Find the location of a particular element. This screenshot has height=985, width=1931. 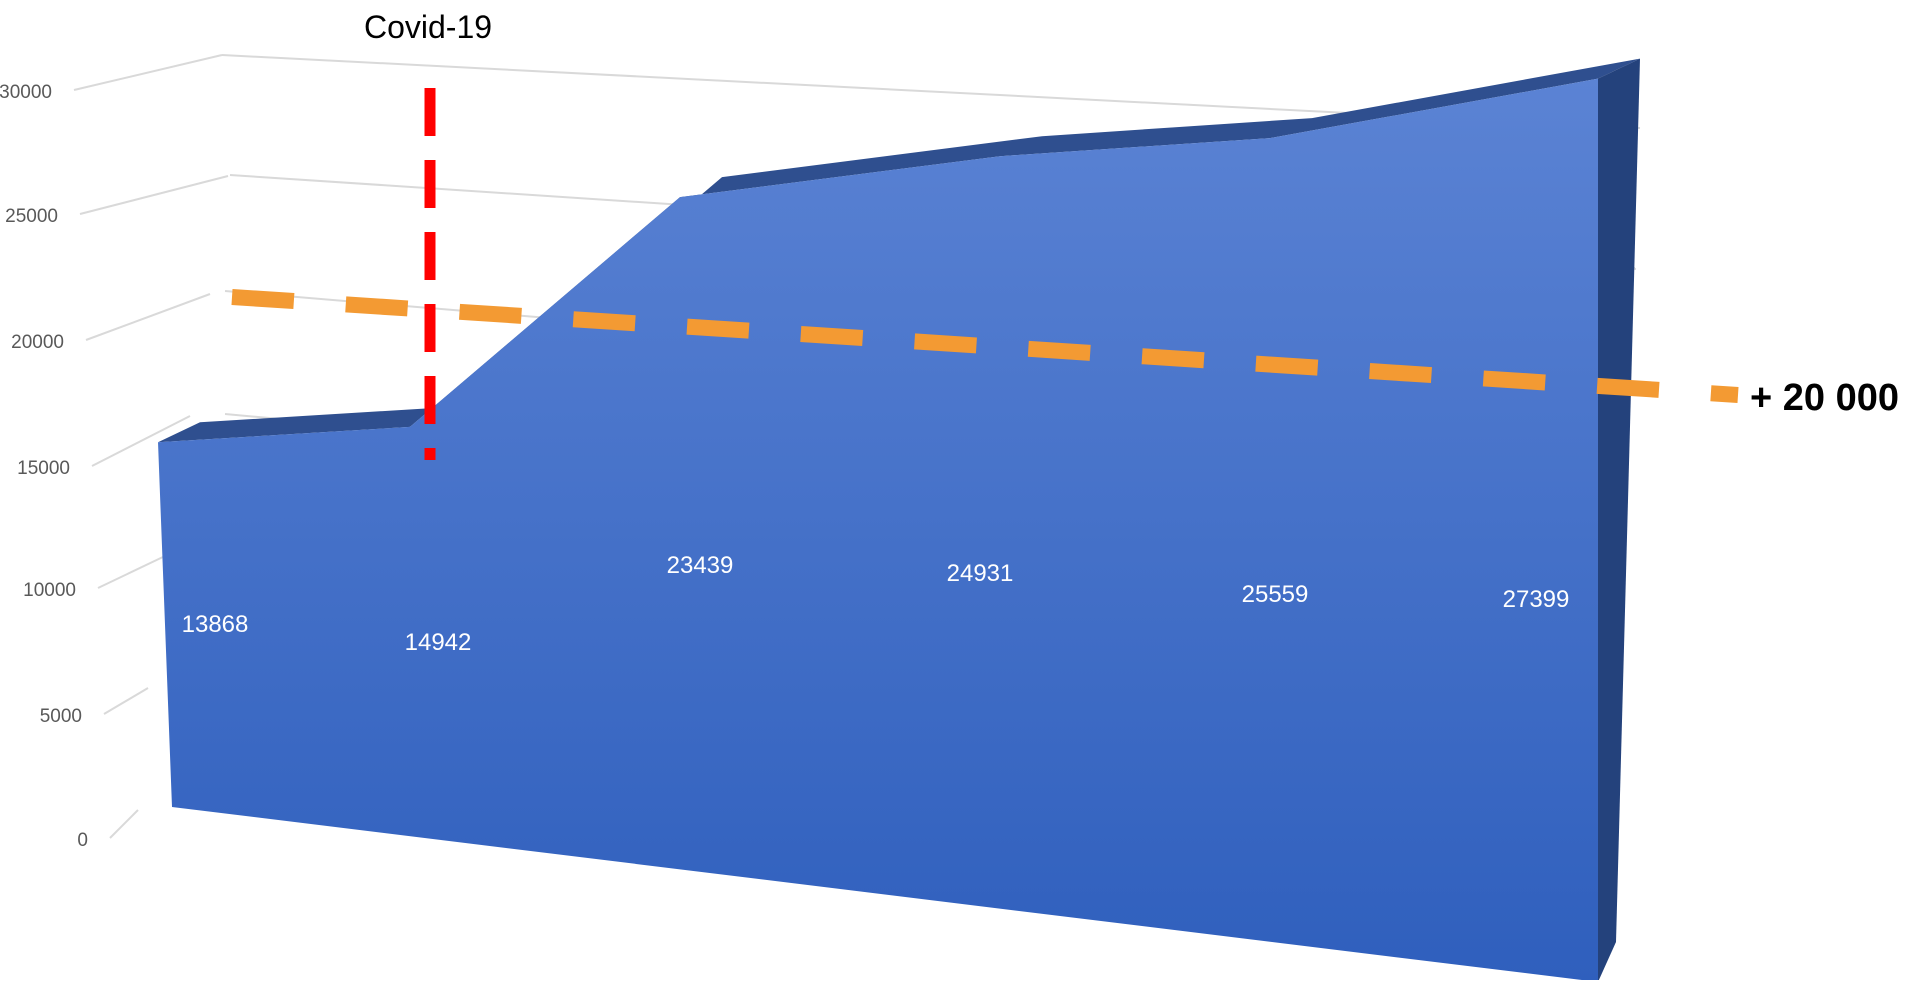

data-label: 23439 is located at coordinates (700, 565).